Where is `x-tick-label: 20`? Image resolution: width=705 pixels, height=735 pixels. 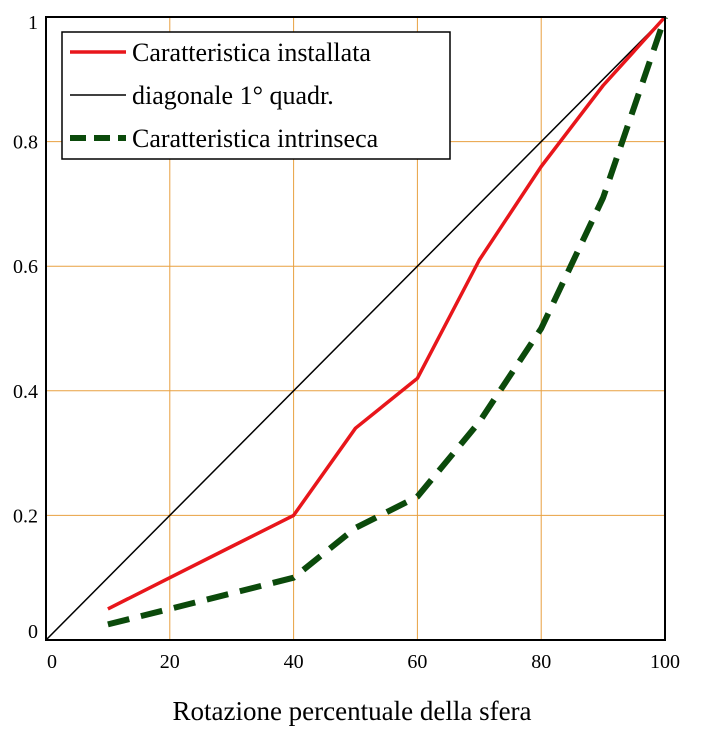 x-tick-label: 20 is located at coordinates (170, 662).